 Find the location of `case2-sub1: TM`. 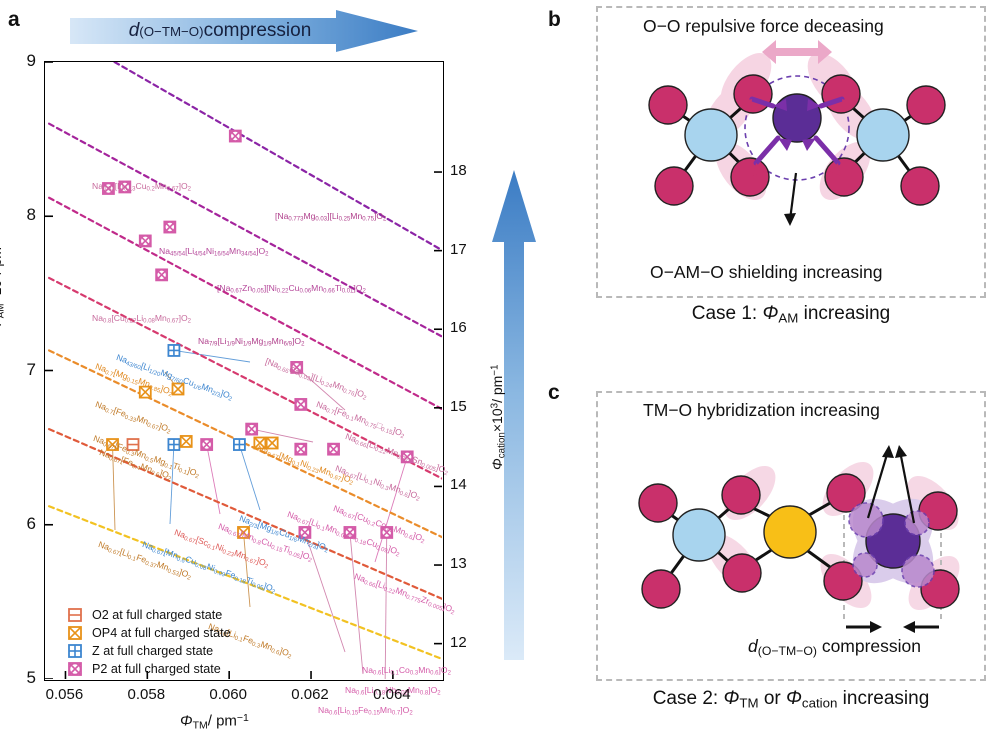

case2-sub1: TM is located at coordinates (749, 703).